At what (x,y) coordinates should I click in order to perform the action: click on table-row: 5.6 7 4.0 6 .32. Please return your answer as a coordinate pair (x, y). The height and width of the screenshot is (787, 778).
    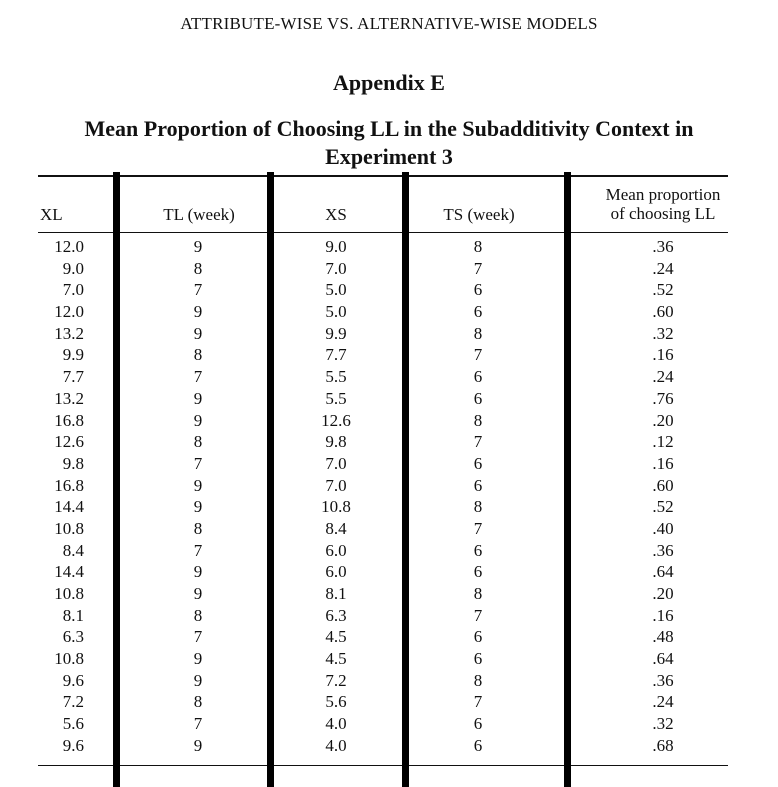
    Looking at the image, I should click on (389, 724).